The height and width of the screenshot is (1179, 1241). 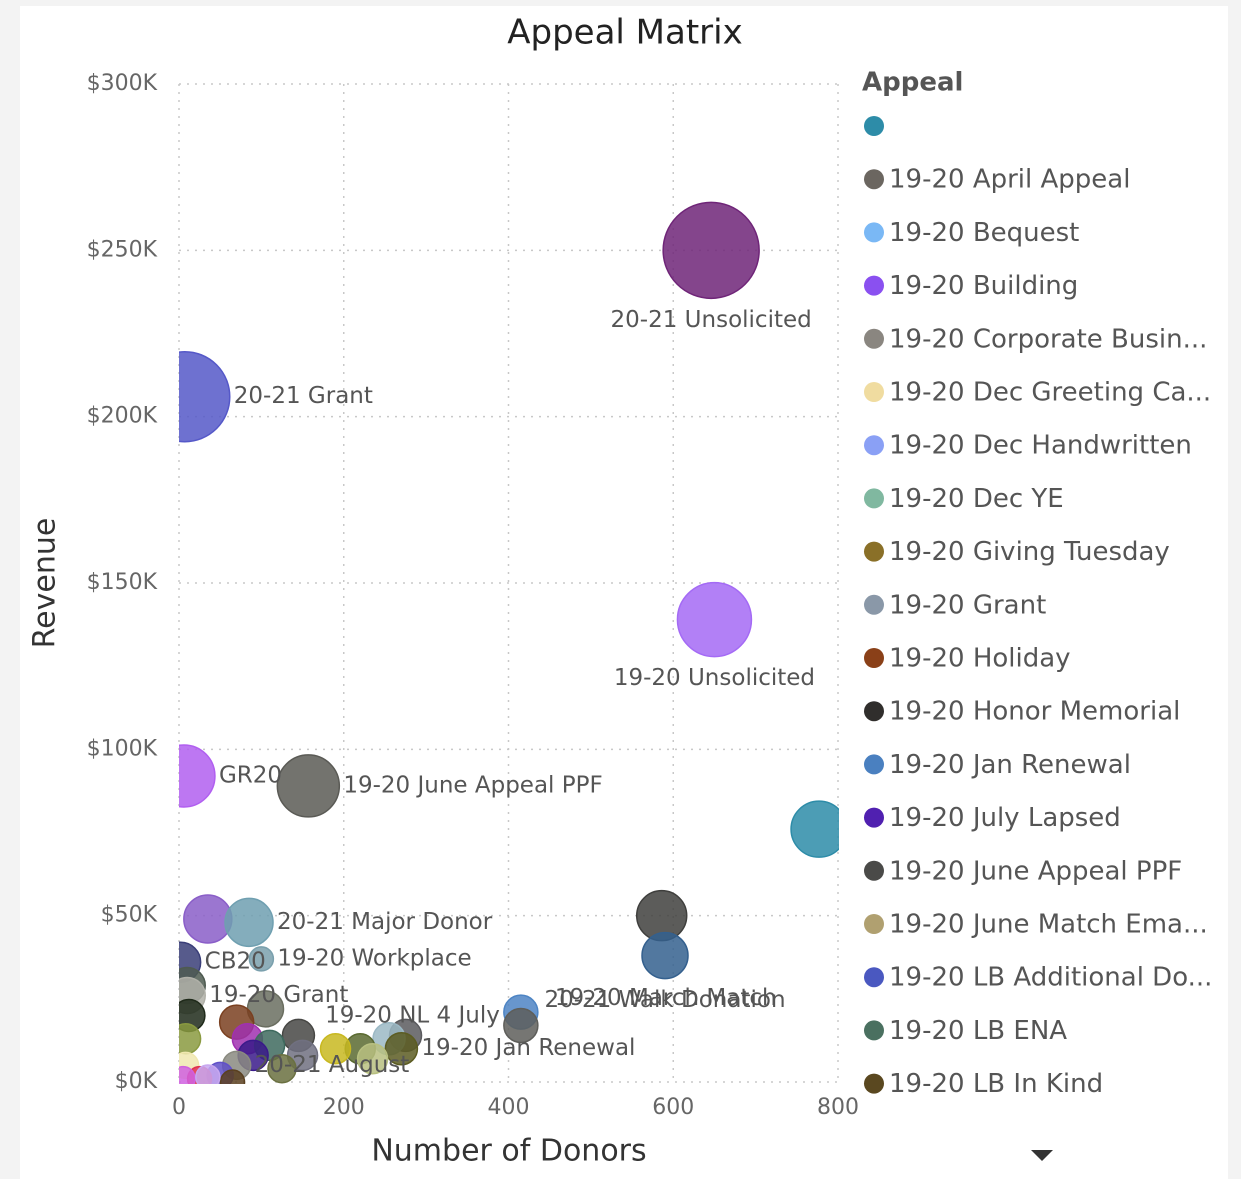 What do you see at coordinates (1029, 552) in the screenshot?
I see `legend-label: 19-20 Giving Tuesday` at bounding box center [1029, 552].